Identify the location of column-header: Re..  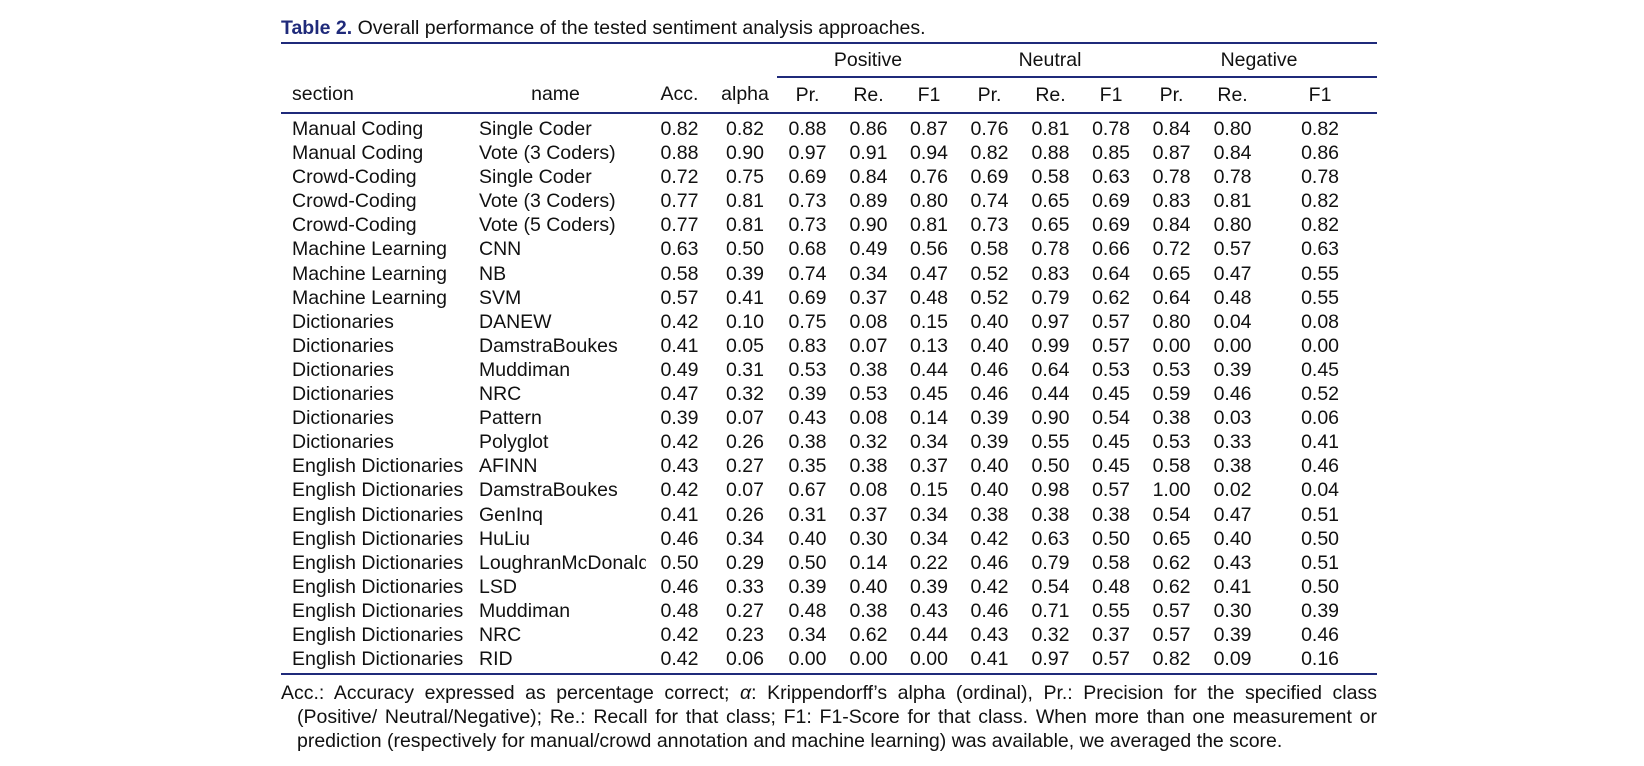
(868, 95).